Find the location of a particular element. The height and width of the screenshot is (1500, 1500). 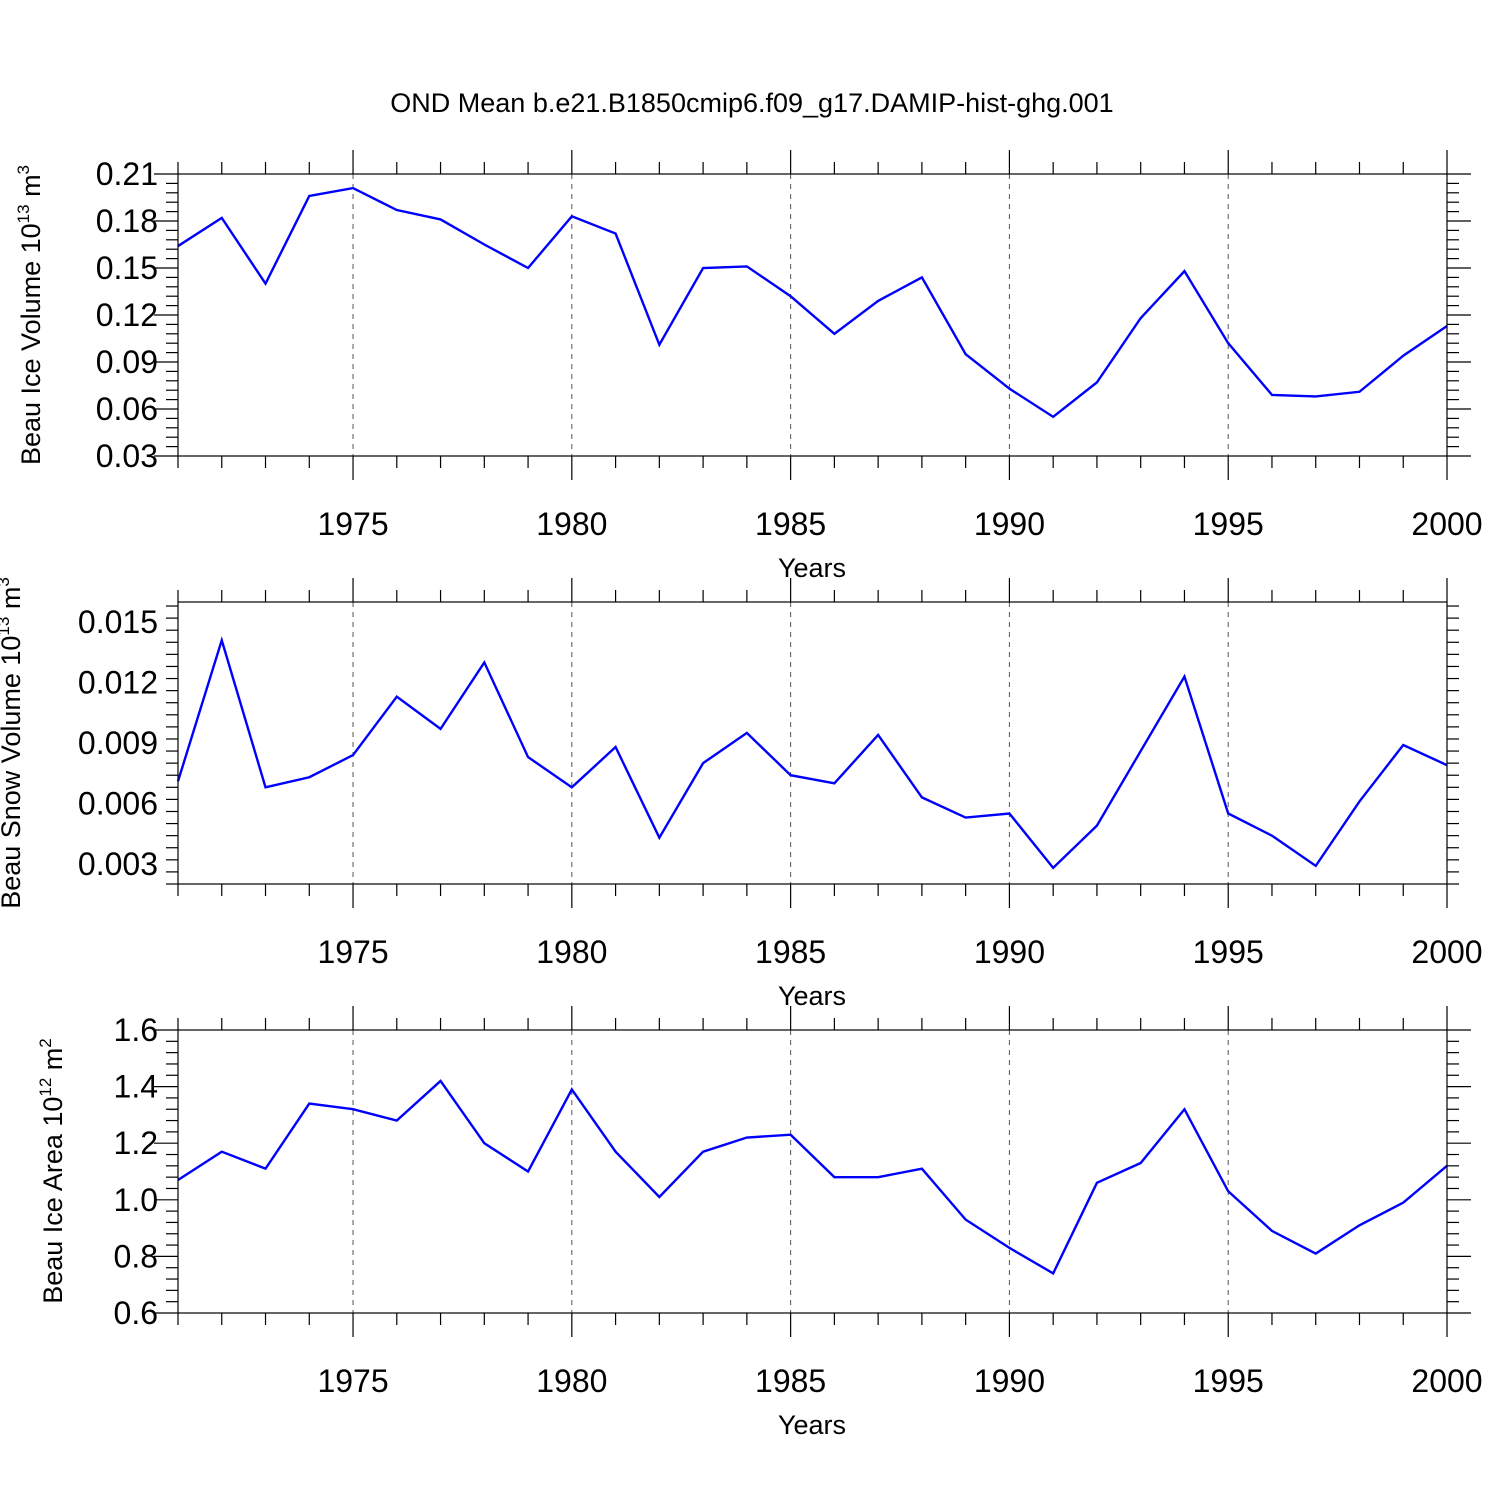

y-tick-label: 0.6 is located at coordinates (136, 1313).